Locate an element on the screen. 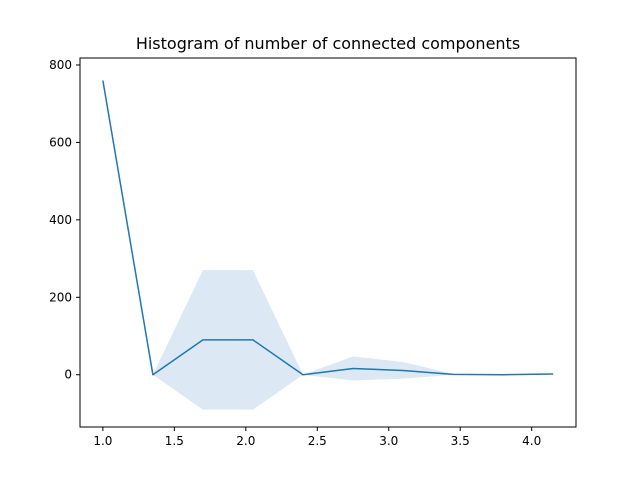 This screenshot has height=480, width=640. x-tick-label: 3.5 is located at coordinates (460, 441).